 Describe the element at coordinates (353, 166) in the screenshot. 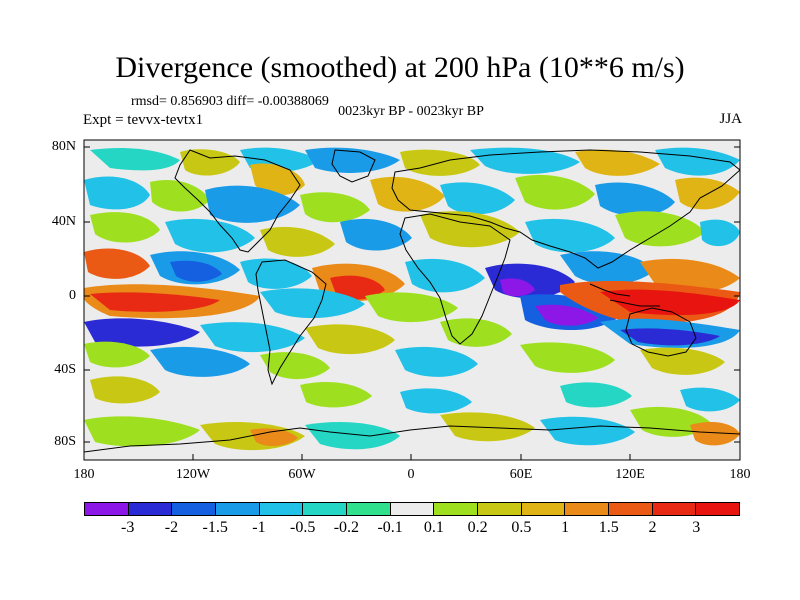

I see `coastline-greenland` at that location.